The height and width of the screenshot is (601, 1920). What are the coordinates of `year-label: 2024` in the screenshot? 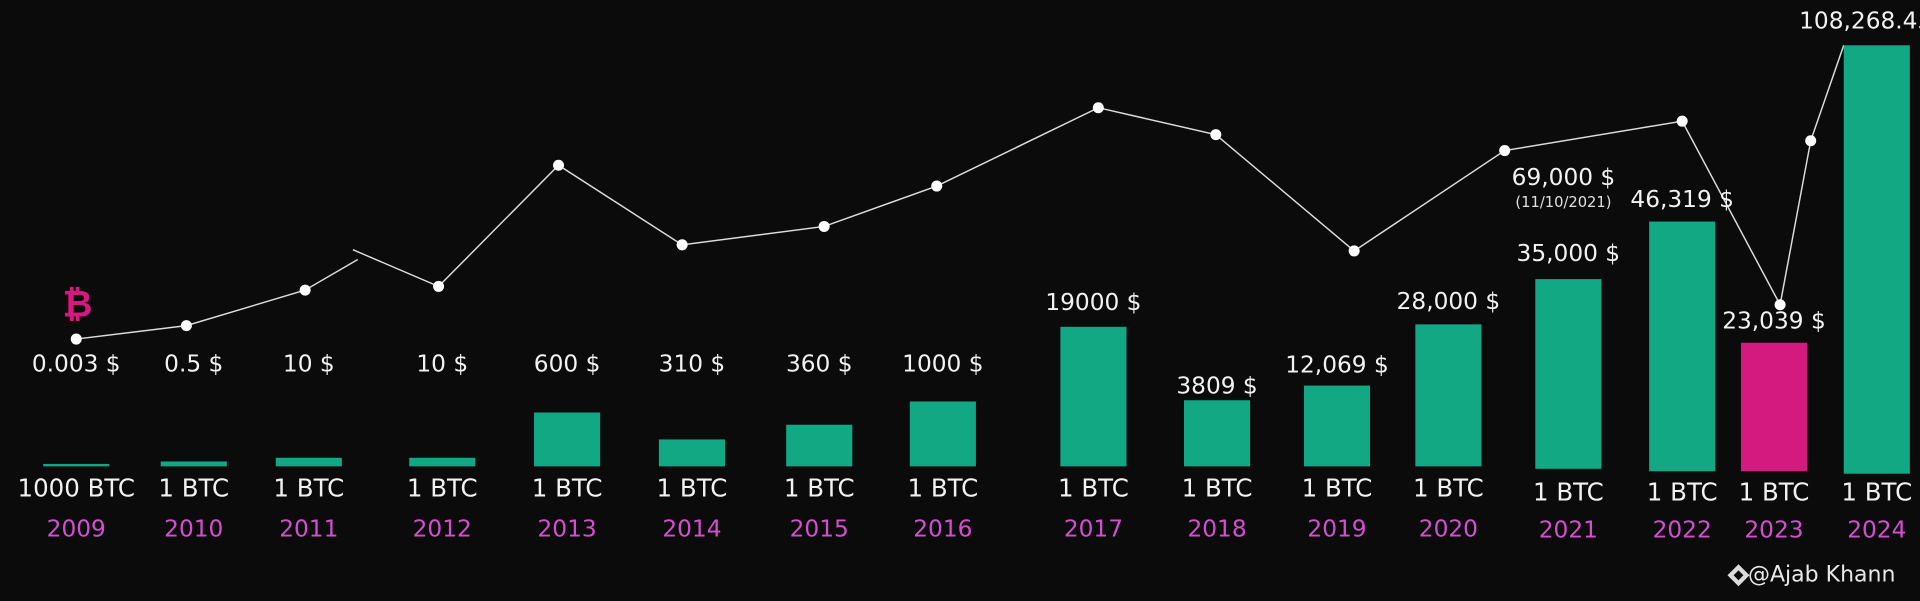 It's located at (1876, 530).